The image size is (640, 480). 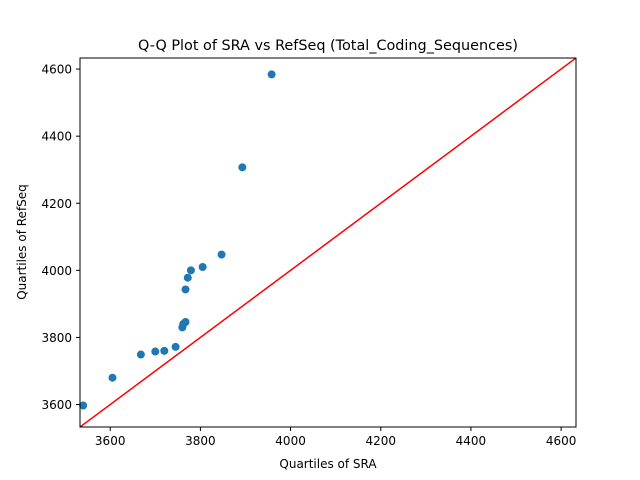 I want to click on x-tick-label: 4200, so click(x=380, y=441).